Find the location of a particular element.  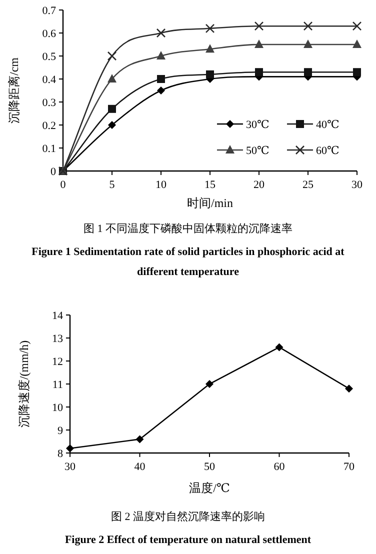

y-tick-label: 11 is located at coordinates (57, 385).